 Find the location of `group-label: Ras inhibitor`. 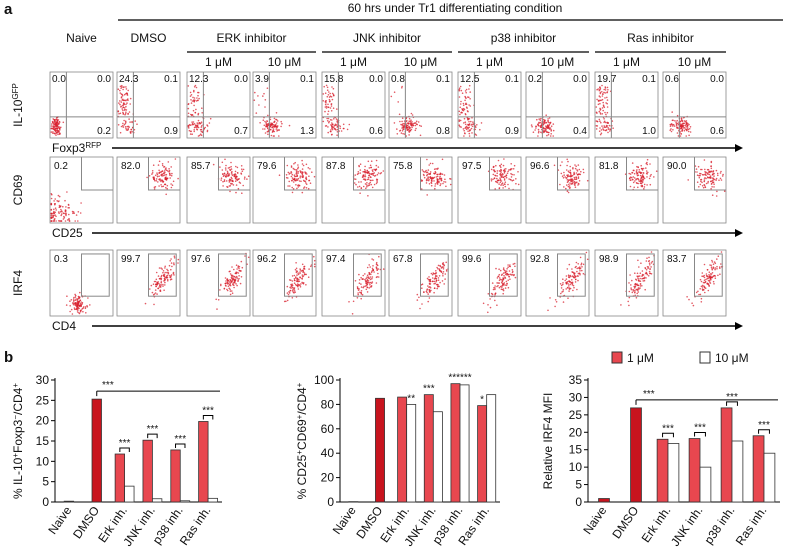

group-label: Ras inhibitor is located at coordinates (660, 38).